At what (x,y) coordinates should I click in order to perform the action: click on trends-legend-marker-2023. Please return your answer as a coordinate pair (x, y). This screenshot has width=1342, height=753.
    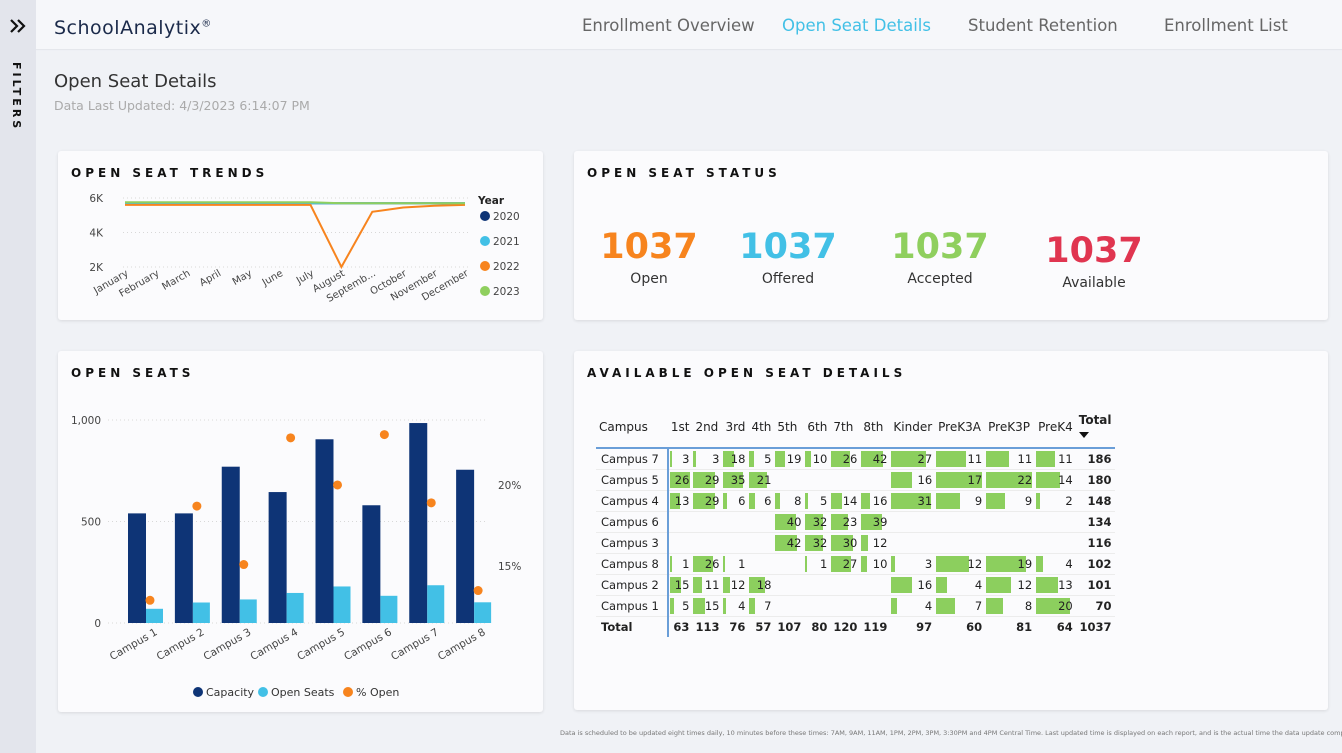
    Looking at the image, I should click on (485, 291).